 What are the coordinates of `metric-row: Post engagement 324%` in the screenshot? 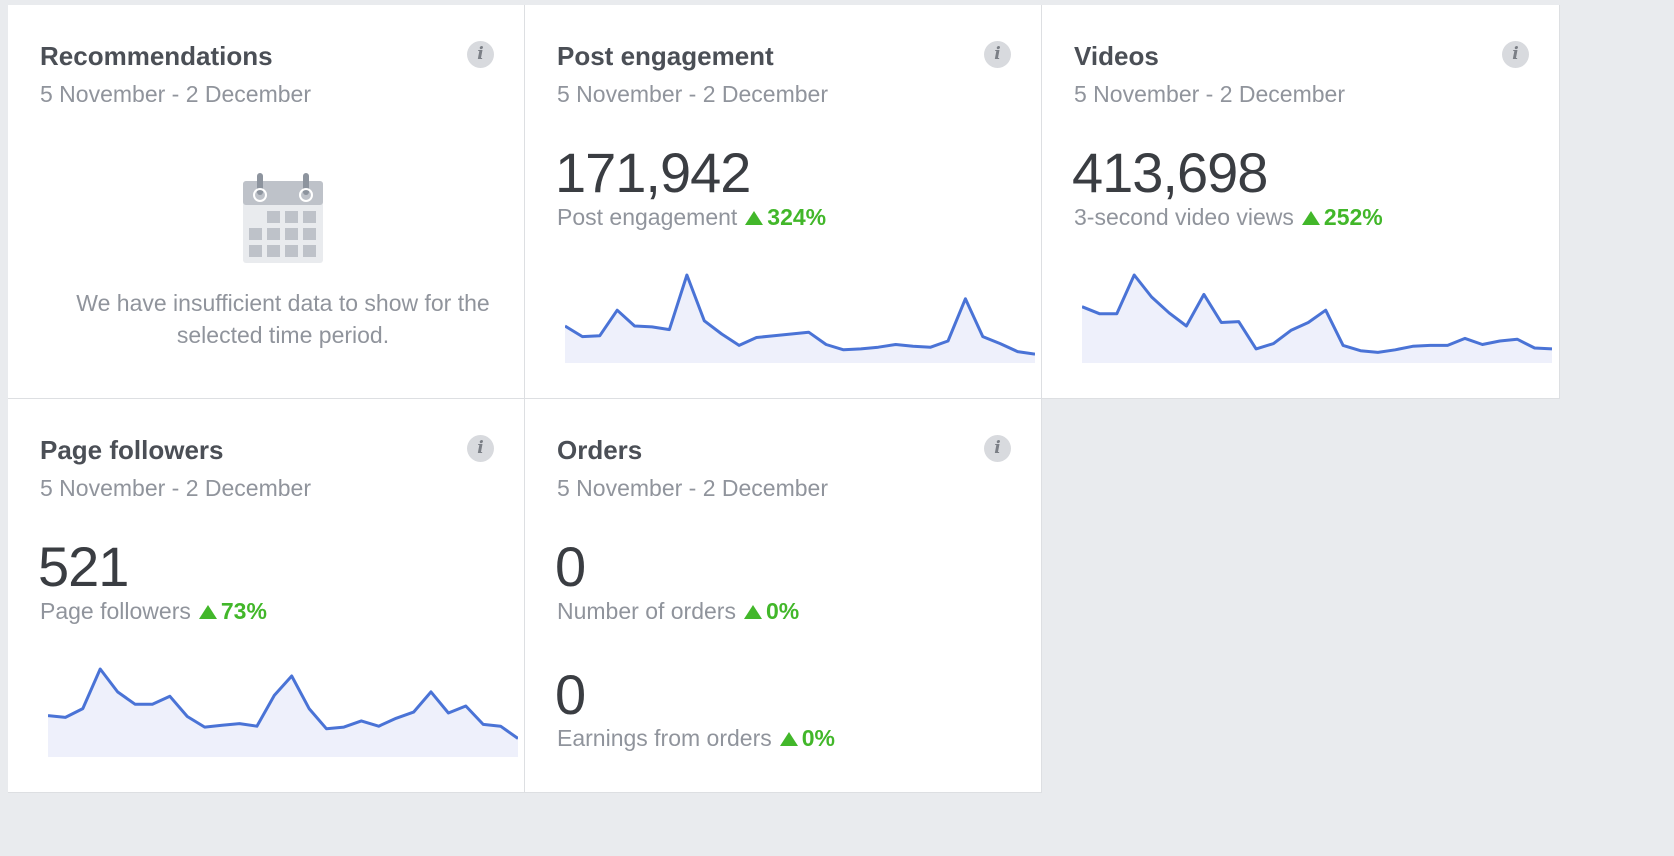 It's located at (691, 217).